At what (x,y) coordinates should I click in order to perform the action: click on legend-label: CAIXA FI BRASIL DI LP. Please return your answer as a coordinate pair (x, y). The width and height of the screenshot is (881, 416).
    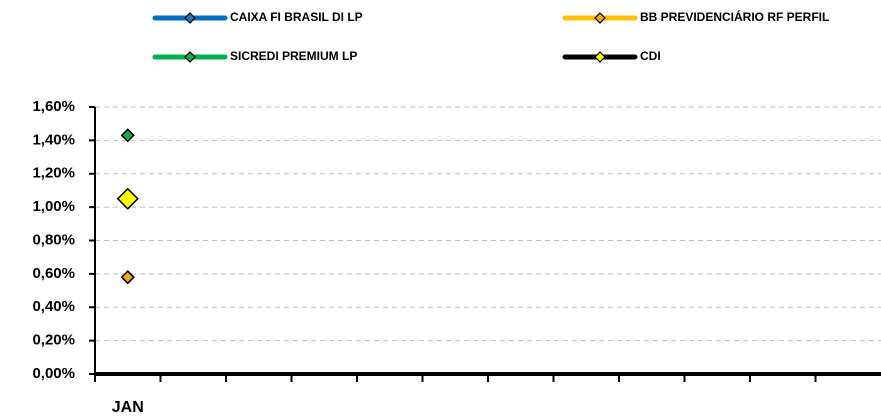
    Looking at the image, I should click on (296, 17).